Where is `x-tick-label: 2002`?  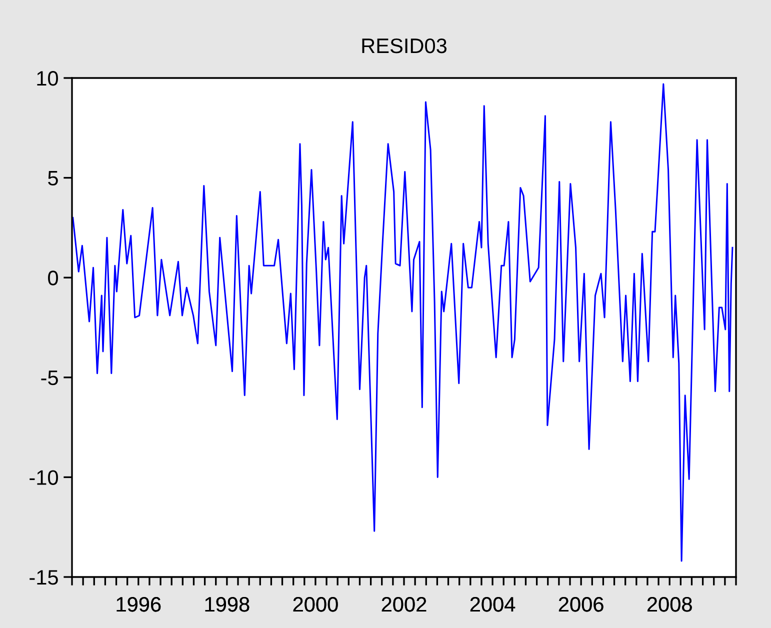 x-tick-label: 2002 is located at coordinates (404, 604).